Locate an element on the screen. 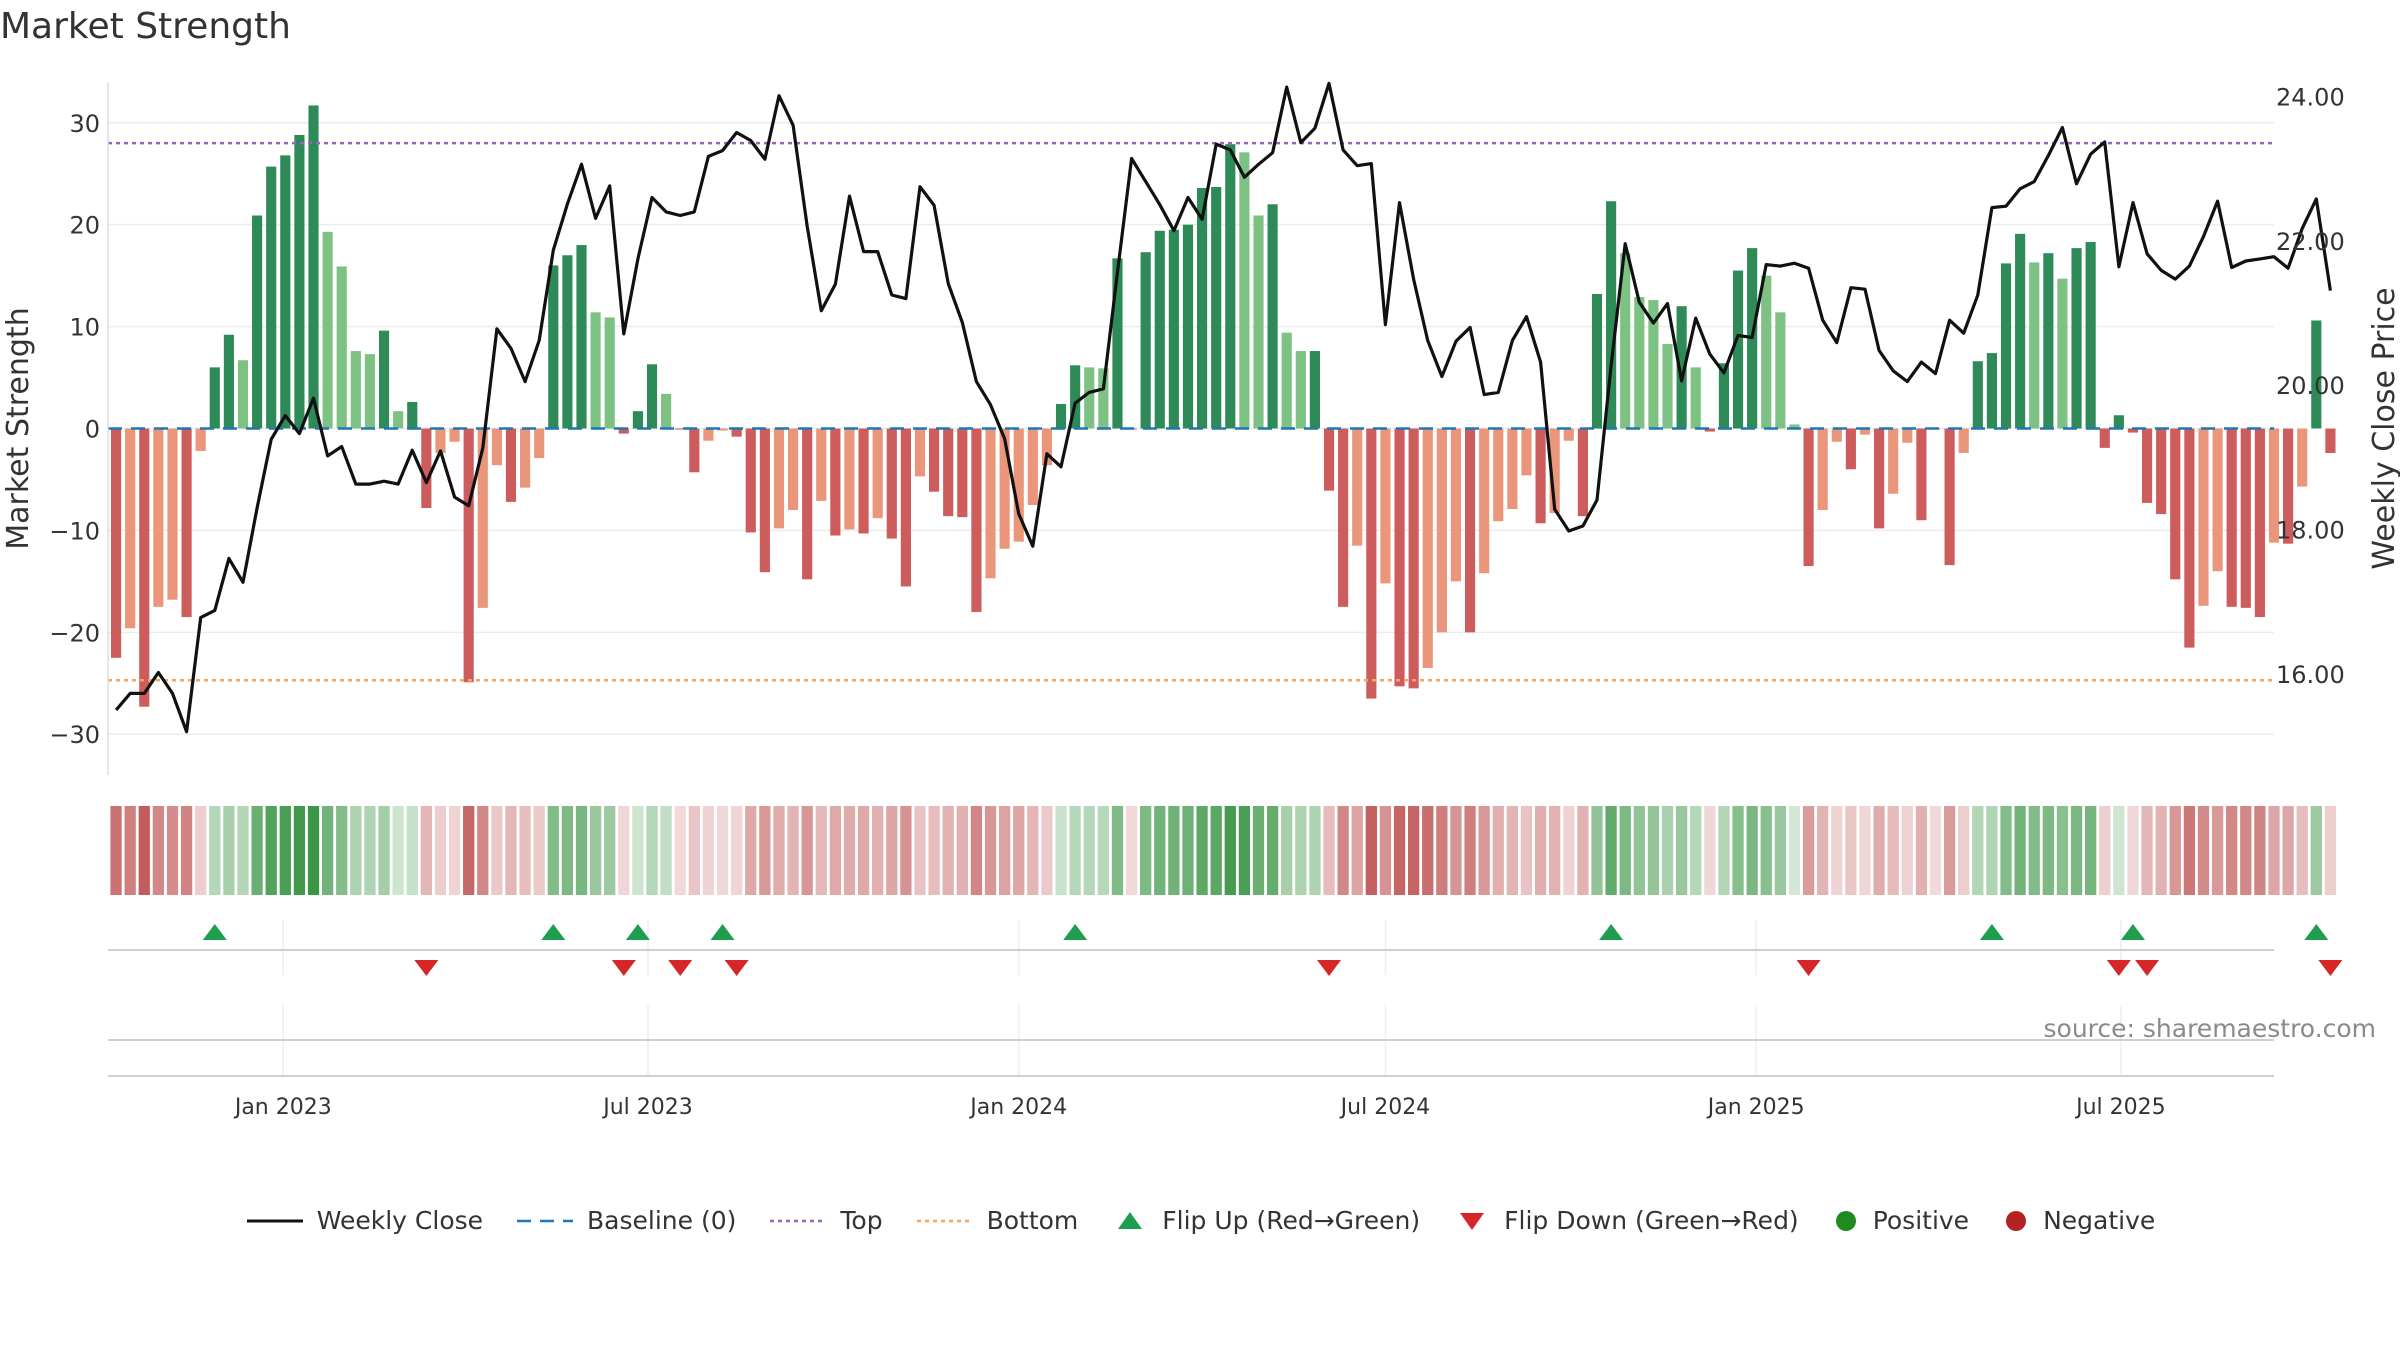 The image size is (2400, 1350). x-tick-label: Jan 2023 is located at coordinates (282, 1107).